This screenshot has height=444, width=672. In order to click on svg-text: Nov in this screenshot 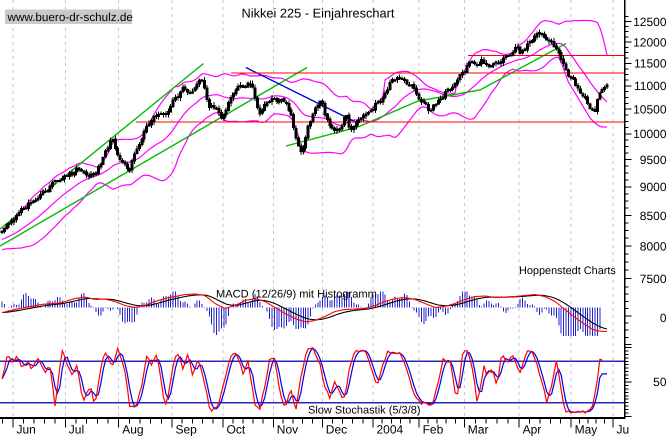, I will do `click(287, 429)`.